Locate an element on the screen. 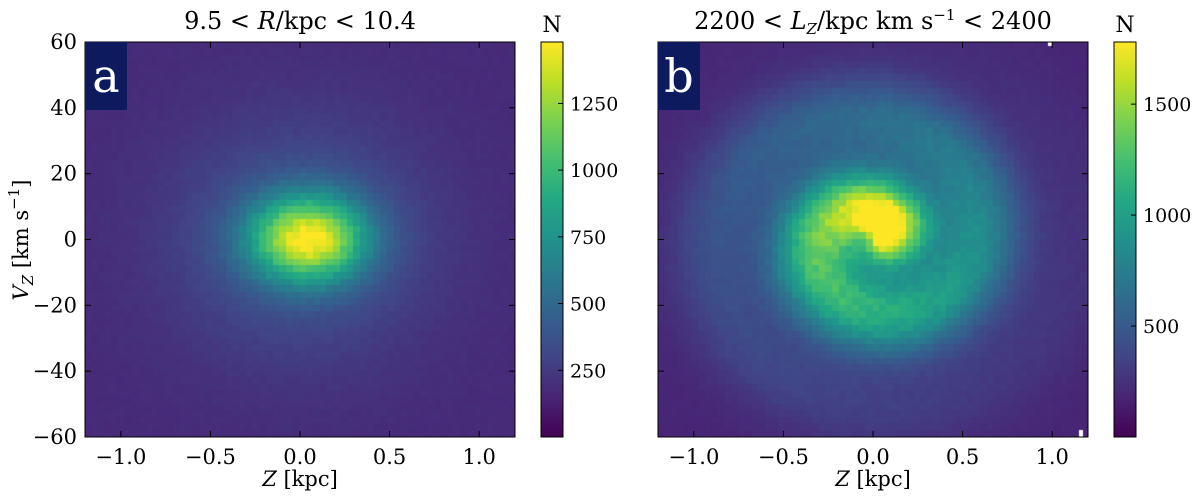 This screenshot has height=500, width=1200. y-tick-label: −60 is located at coordinates (55, 437).